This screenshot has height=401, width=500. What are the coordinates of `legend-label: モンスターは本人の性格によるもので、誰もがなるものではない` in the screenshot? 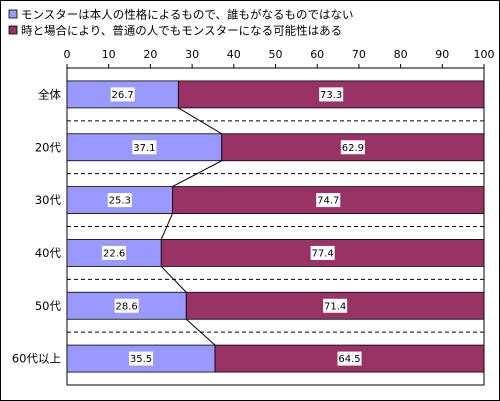 It's located at (187, 15).